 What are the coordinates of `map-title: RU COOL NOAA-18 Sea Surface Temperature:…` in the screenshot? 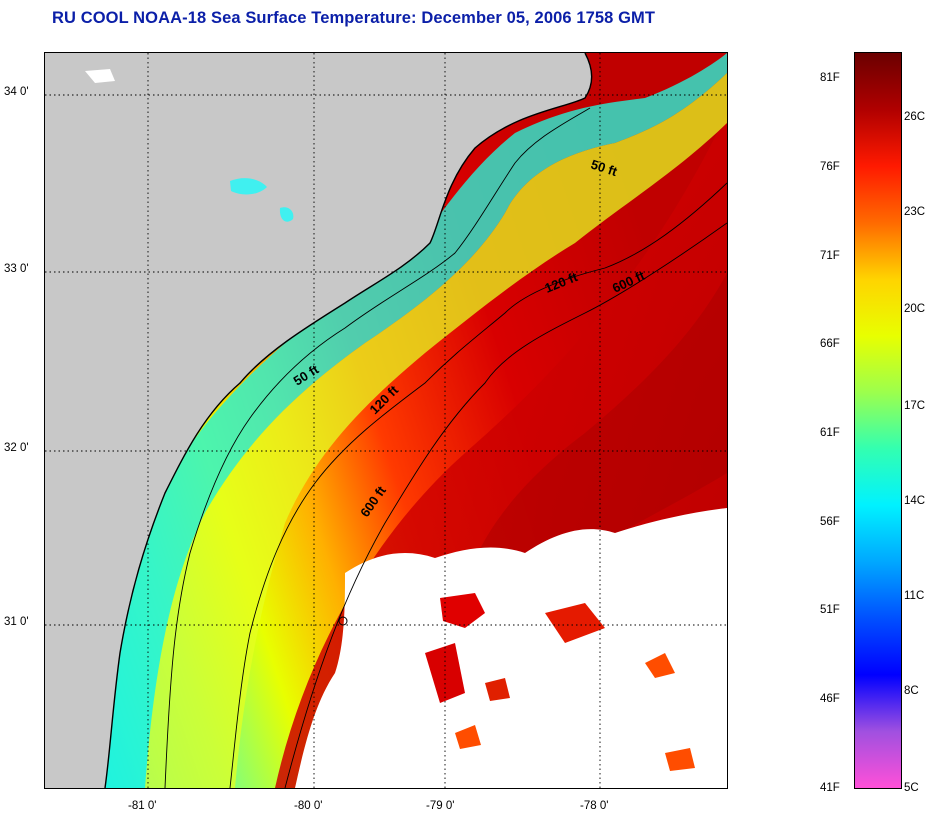 It's located at (354, 18).